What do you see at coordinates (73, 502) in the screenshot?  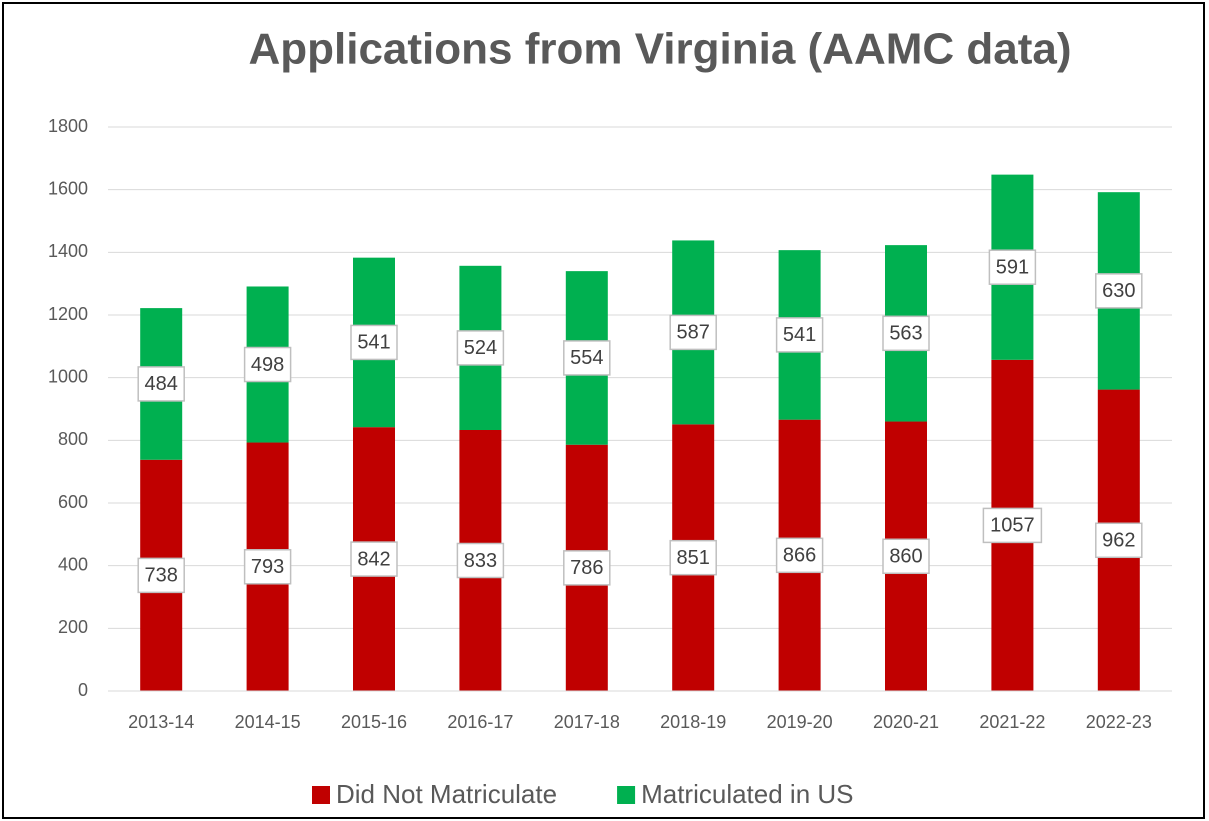 I see `y-tick-label: 600` at bounding box center [73, 502].